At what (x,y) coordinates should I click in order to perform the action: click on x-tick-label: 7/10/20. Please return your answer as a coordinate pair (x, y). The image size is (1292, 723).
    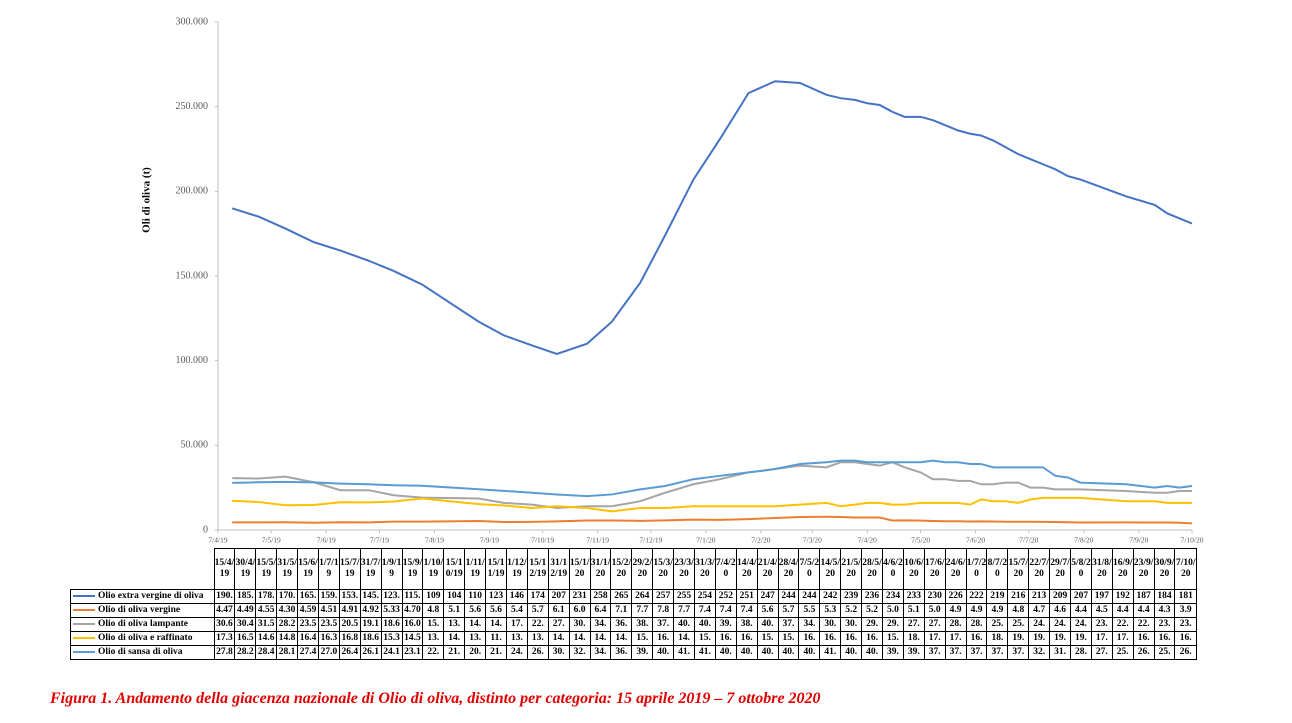
    Looking at the image, I should click on (1192, 540).